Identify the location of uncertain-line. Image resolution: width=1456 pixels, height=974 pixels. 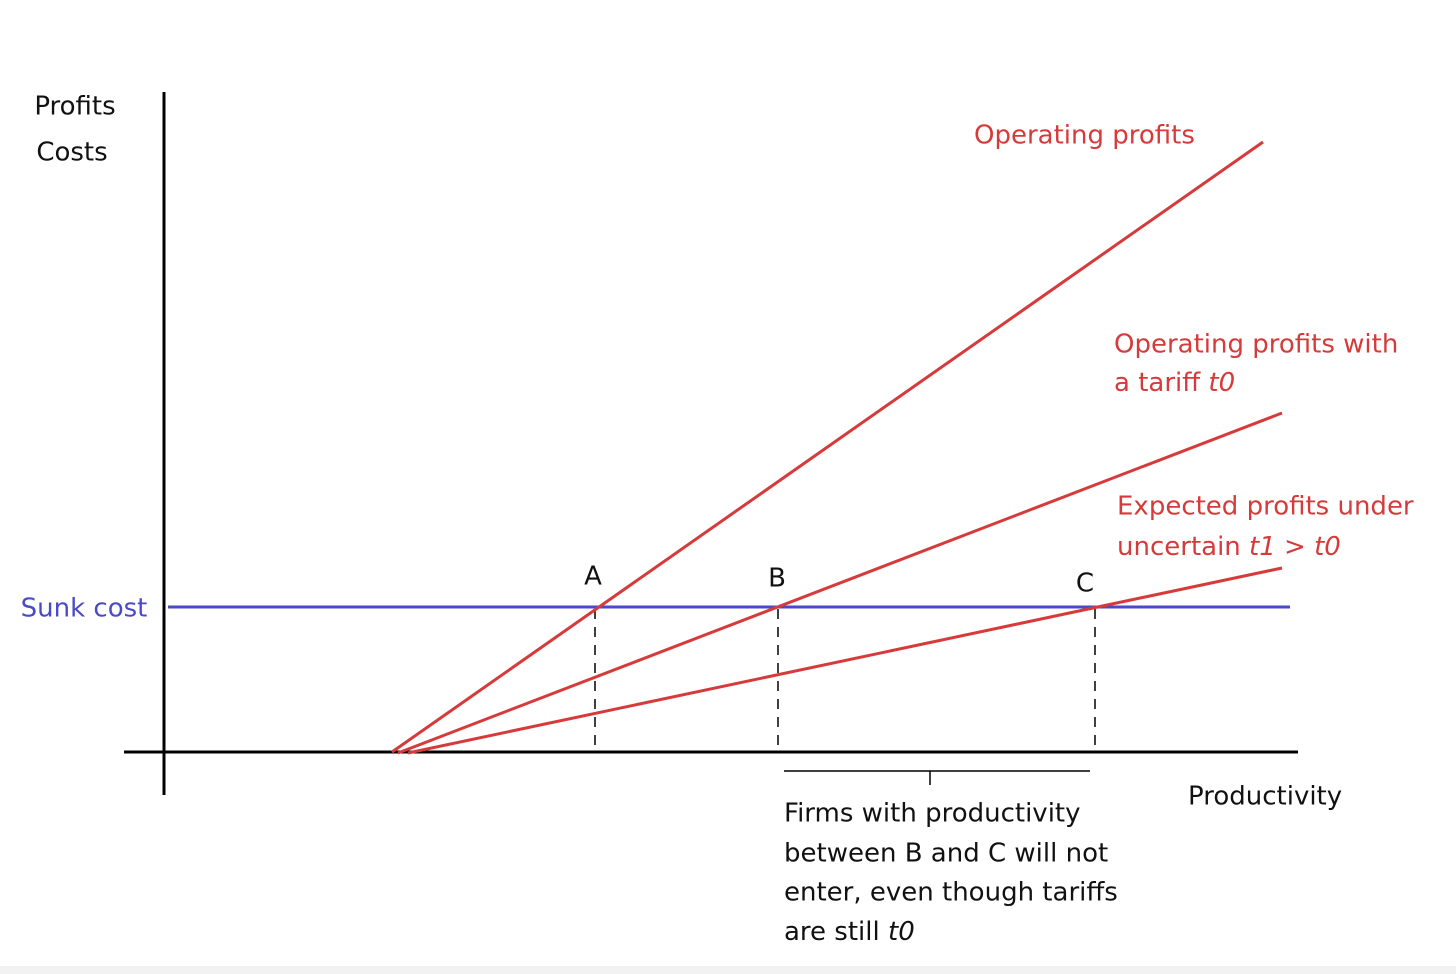
(845, 660).